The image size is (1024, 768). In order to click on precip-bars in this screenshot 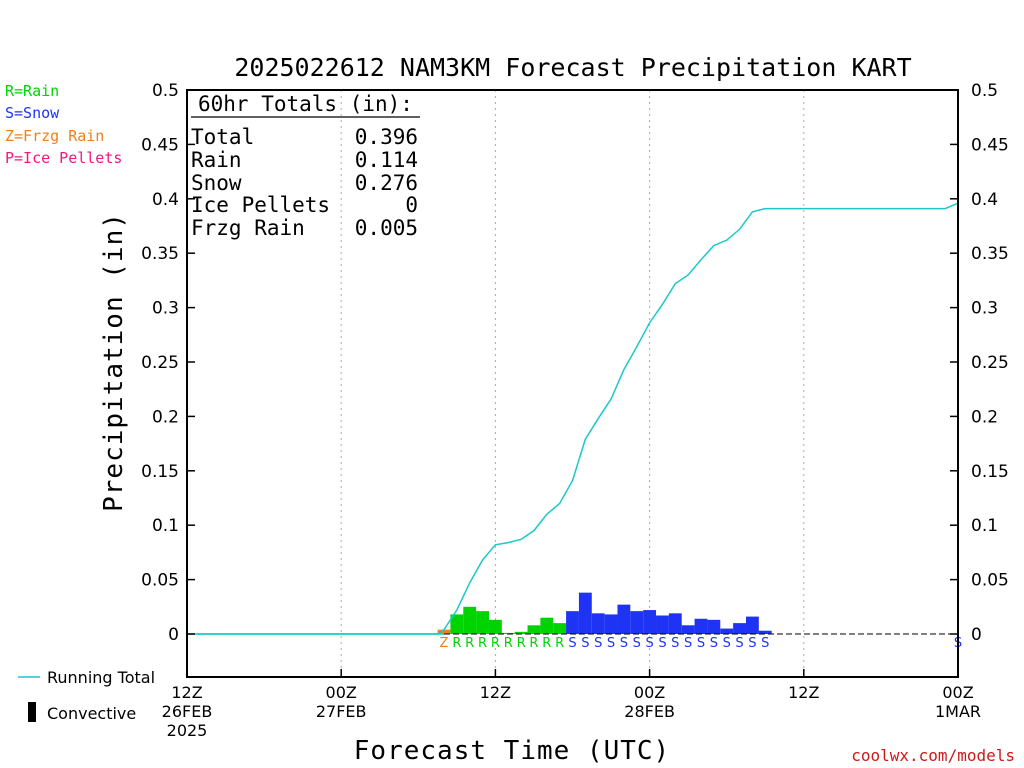, I will do `click(604, 613)`.